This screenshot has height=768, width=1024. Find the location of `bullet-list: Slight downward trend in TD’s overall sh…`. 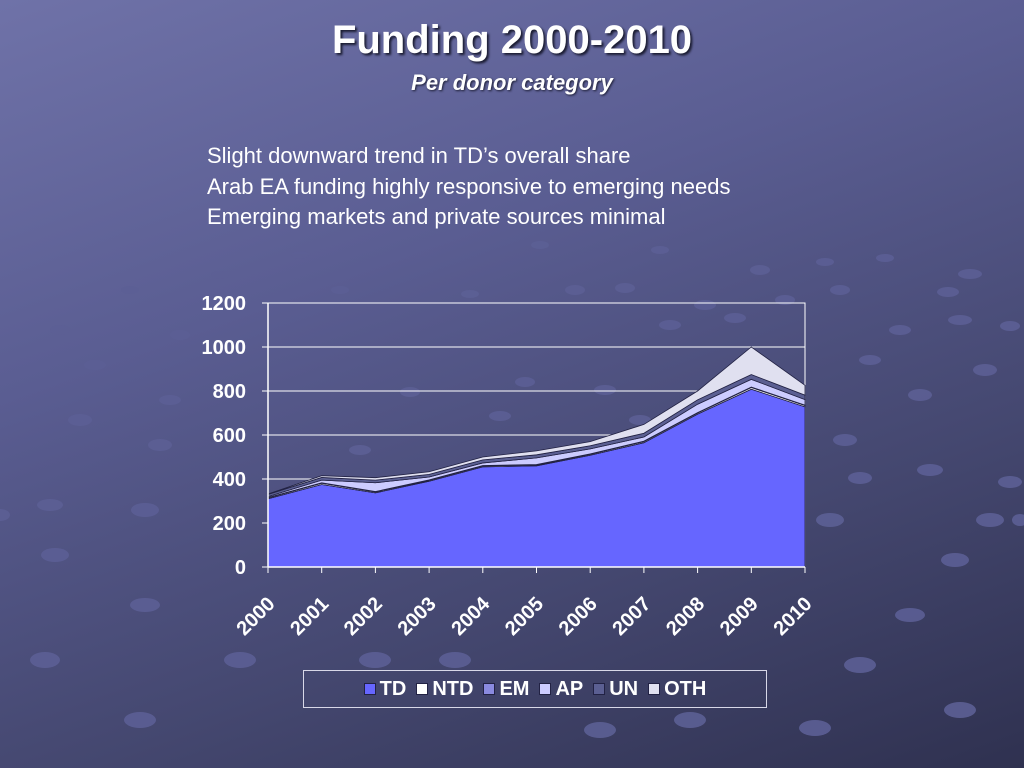

bullet-list: Slight downward trend in TD’s overall sh… is located at coordinates (468, 187).